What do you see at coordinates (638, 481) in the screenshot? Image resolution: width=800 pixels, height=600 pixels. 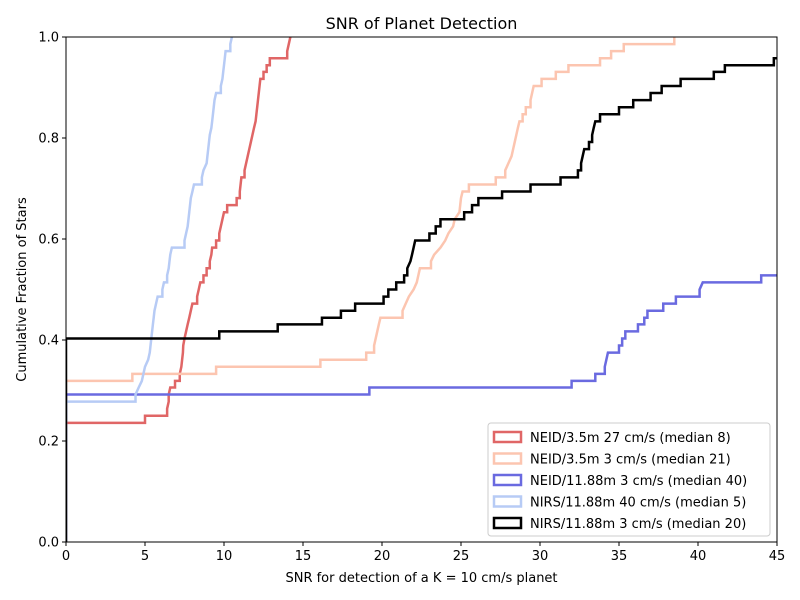 I see `legend-label-3: NEID/11.88m 3 cm/s (median 40)` at bounding box center [638, 481].